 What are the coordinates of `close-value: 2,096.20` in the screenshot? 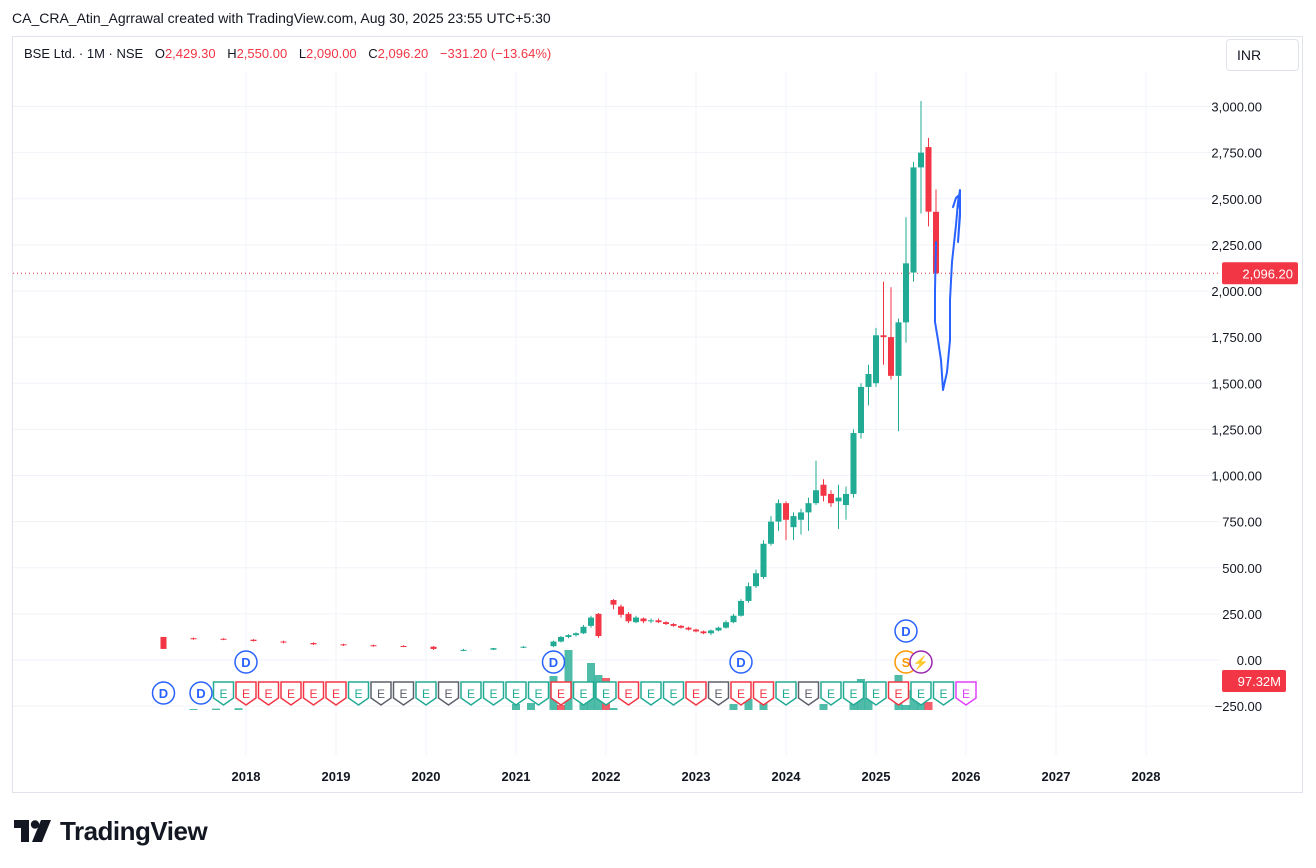 It's located at (403, 53).